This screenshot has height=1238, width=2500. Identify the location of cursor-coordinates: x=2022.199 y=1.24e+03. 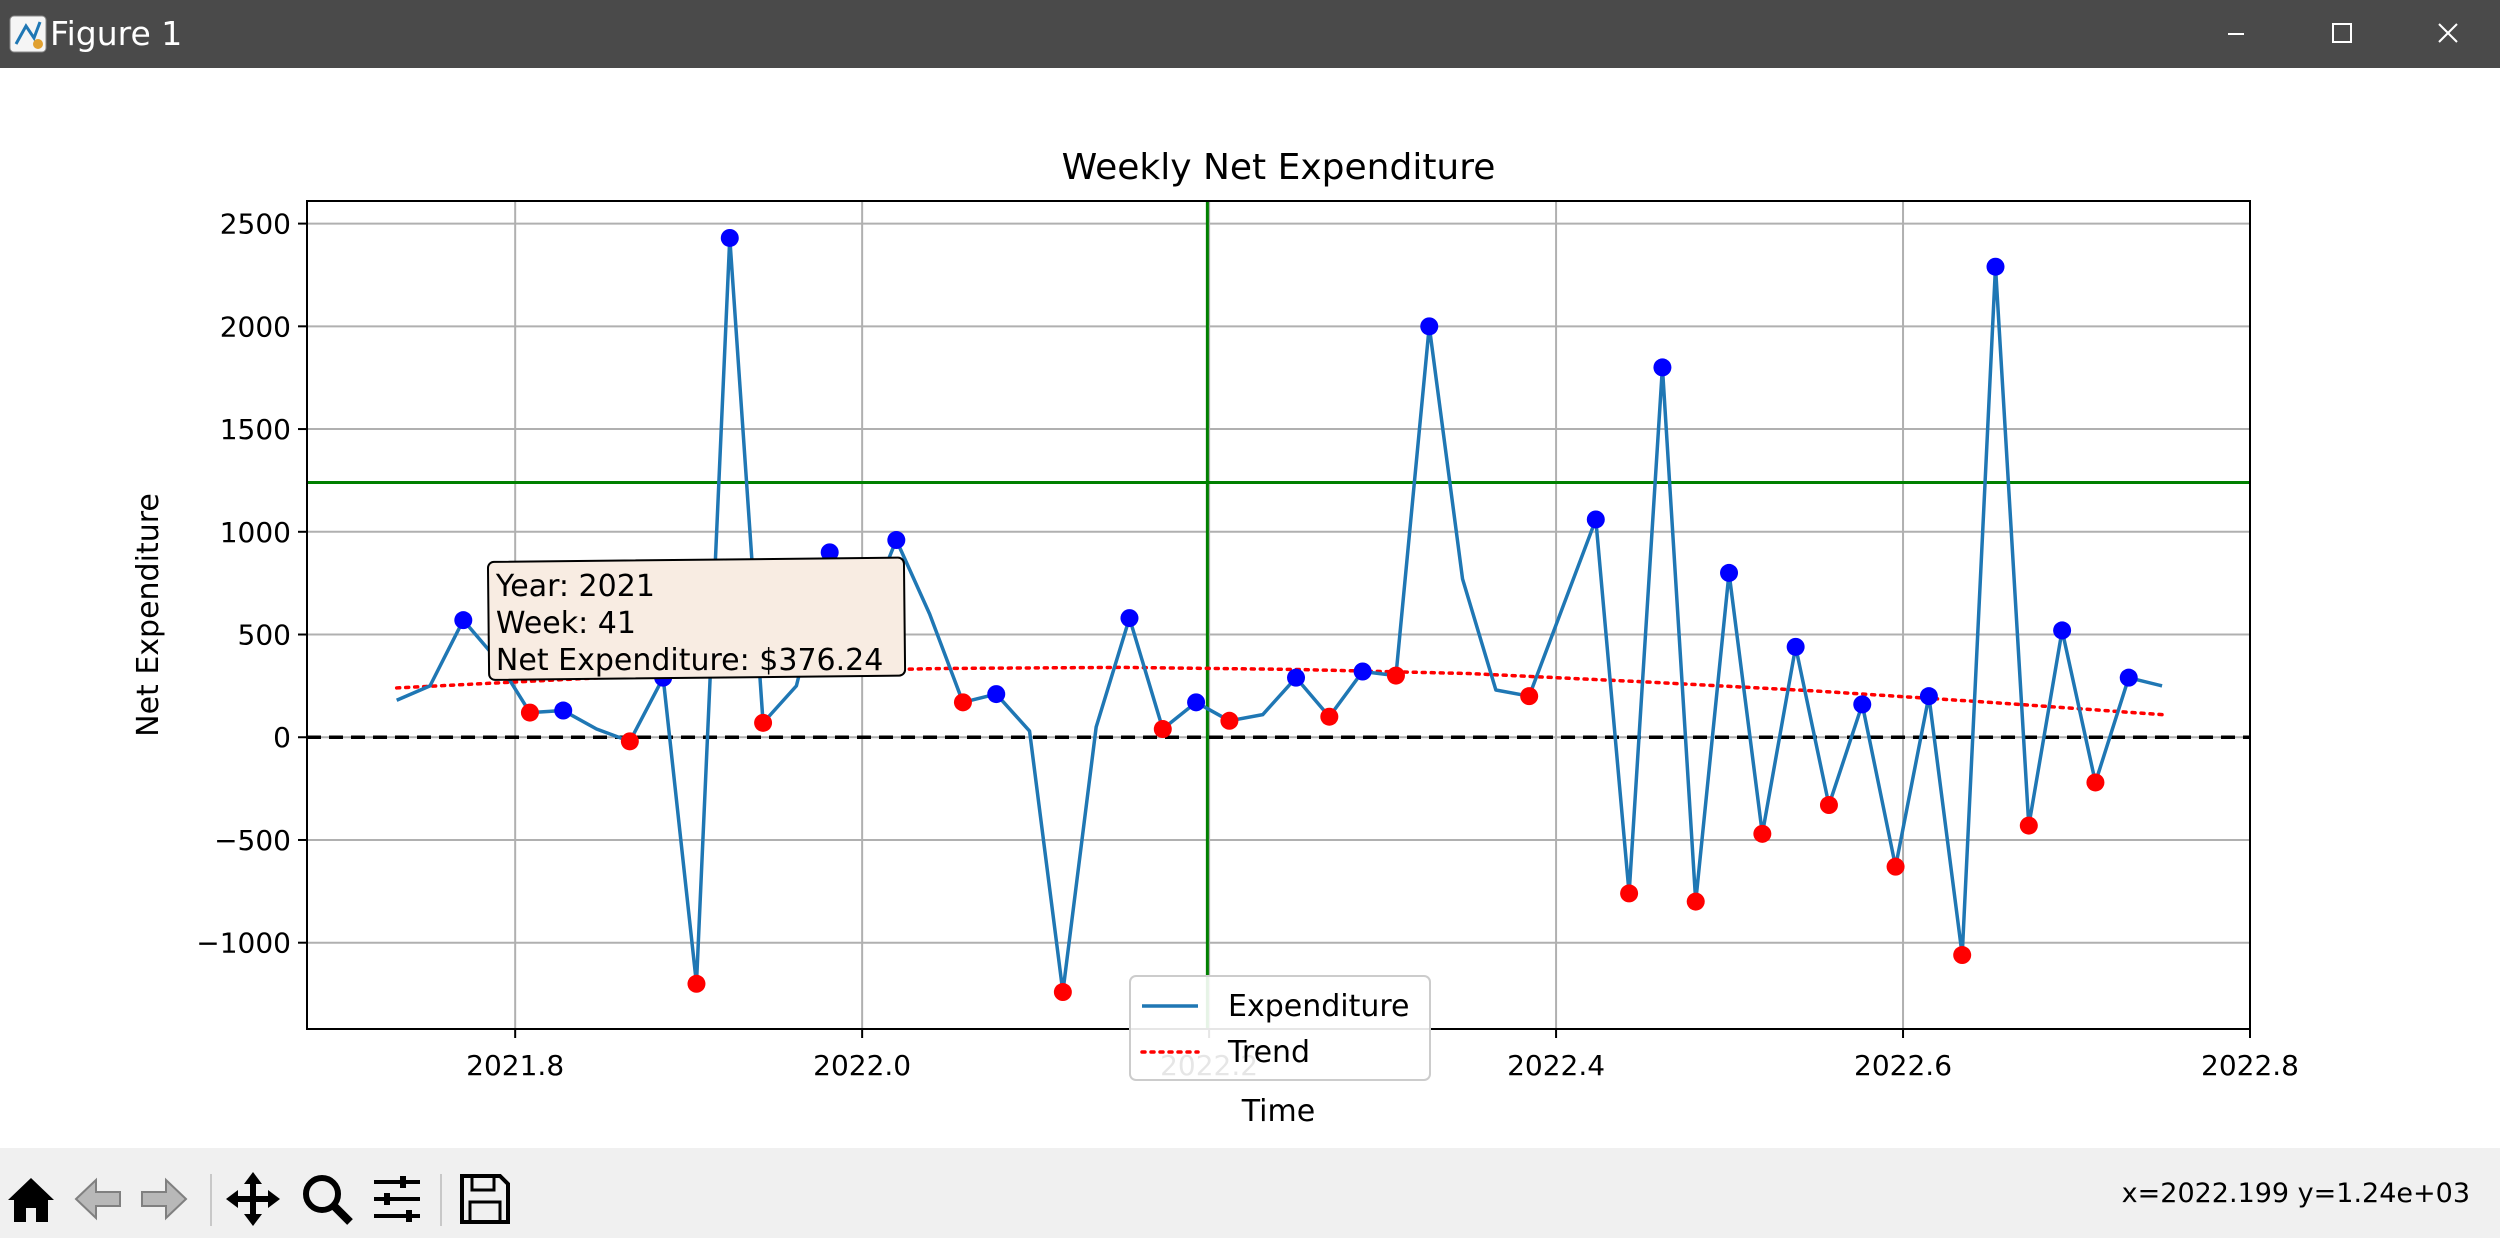
(2295, 1193).